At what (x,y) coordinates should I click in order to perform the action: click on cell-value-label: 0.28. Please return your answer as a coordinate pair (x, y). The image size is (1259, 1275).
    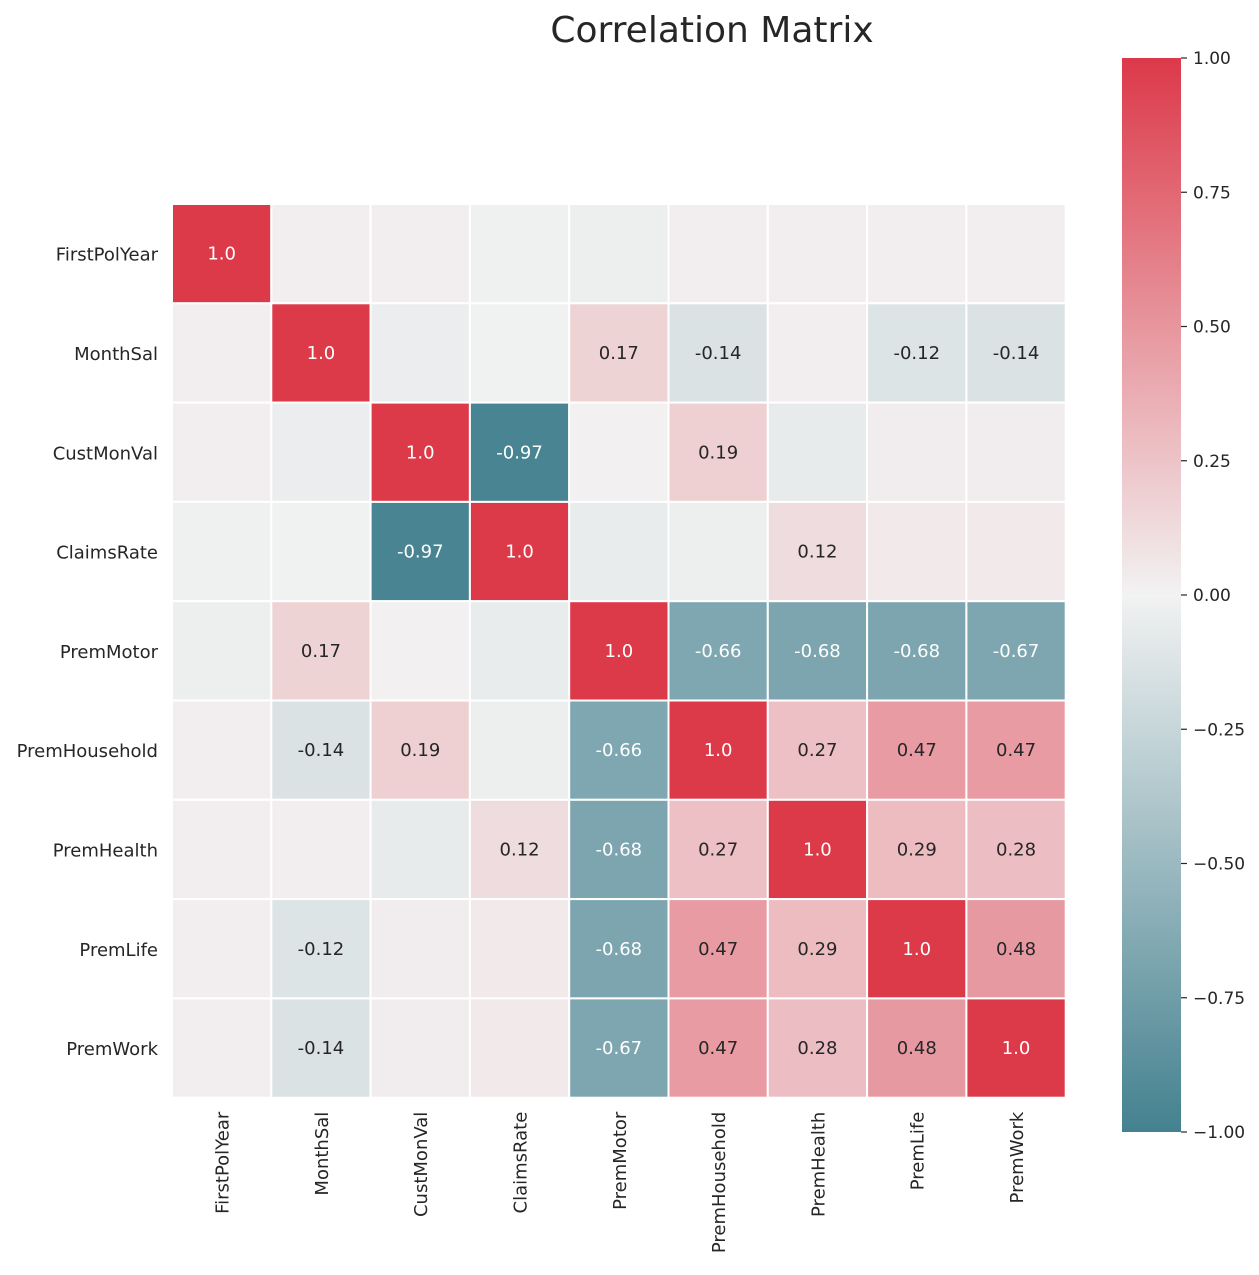
    Looking at the image, I should click on (817, 1048).